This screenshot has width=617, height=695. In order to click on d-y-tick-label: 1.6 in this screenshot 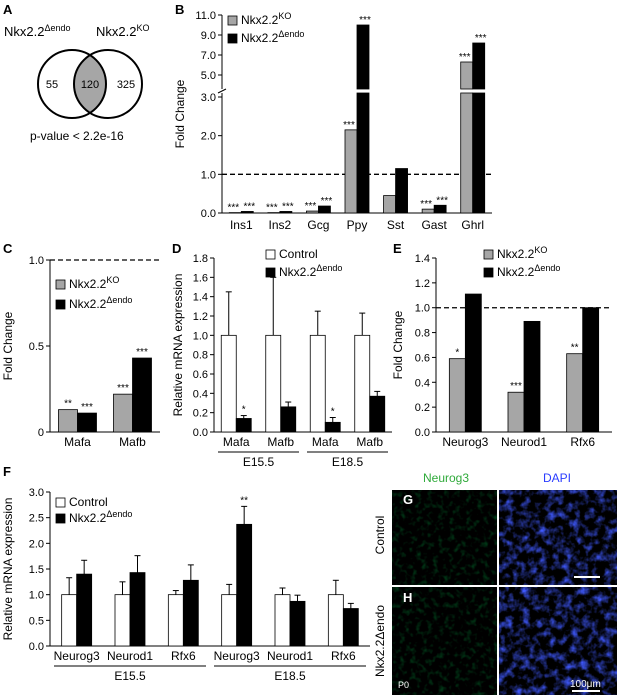, I will do `click(200, 278)`.